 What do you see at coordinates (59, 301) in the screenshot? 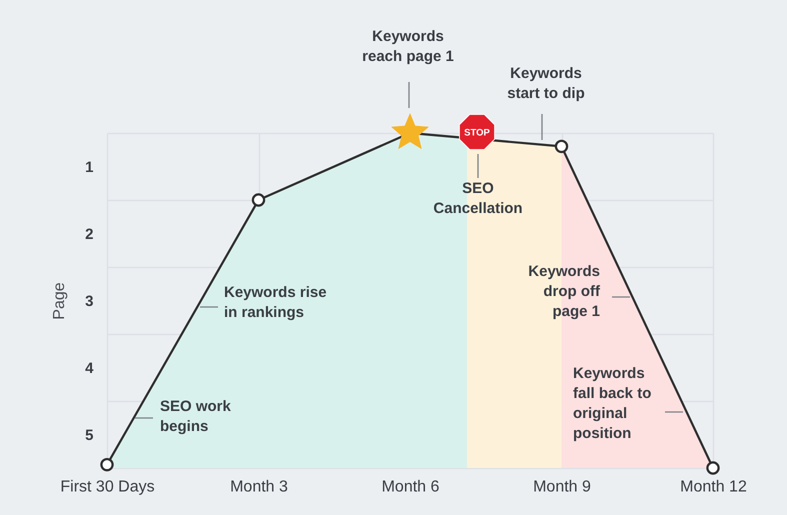
I see `y-axis-title: Page` at bounding box center [59, 301].